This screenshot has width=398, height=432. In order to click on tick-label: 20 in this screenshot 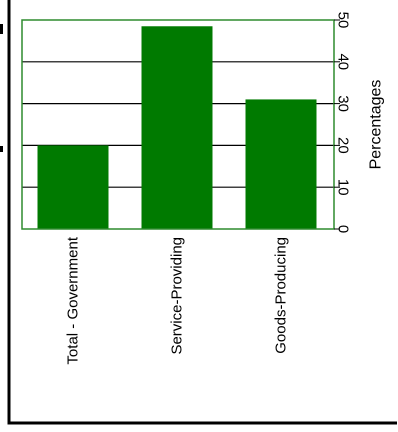, I will do `click(343, 145)`.